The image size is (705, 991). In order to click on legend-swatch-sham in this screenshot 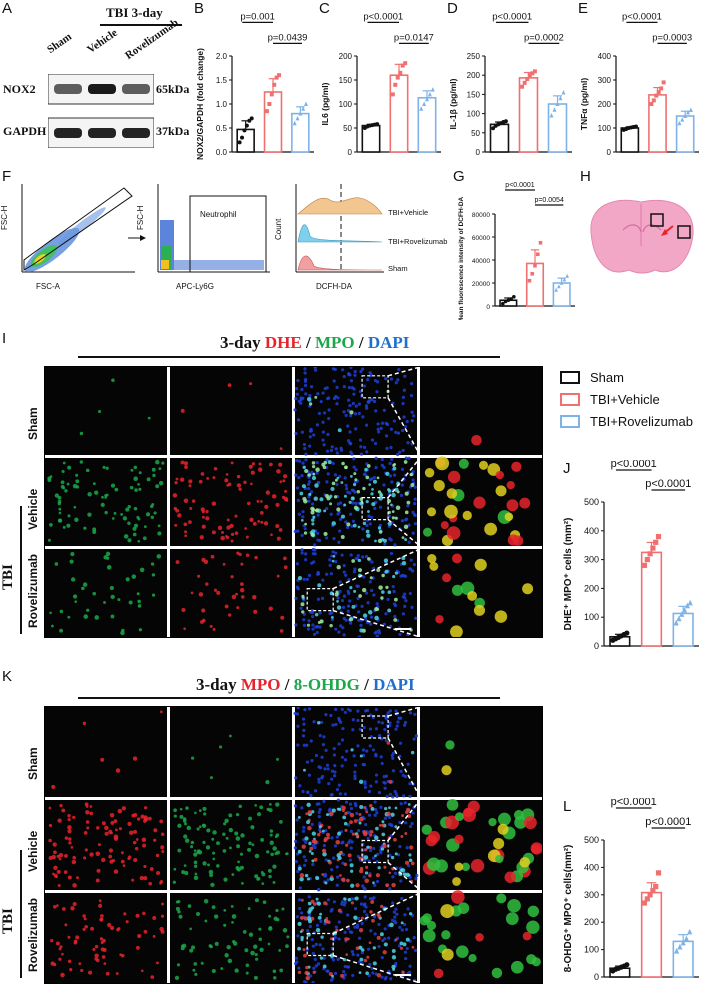, I will do `click(570, 377)`.